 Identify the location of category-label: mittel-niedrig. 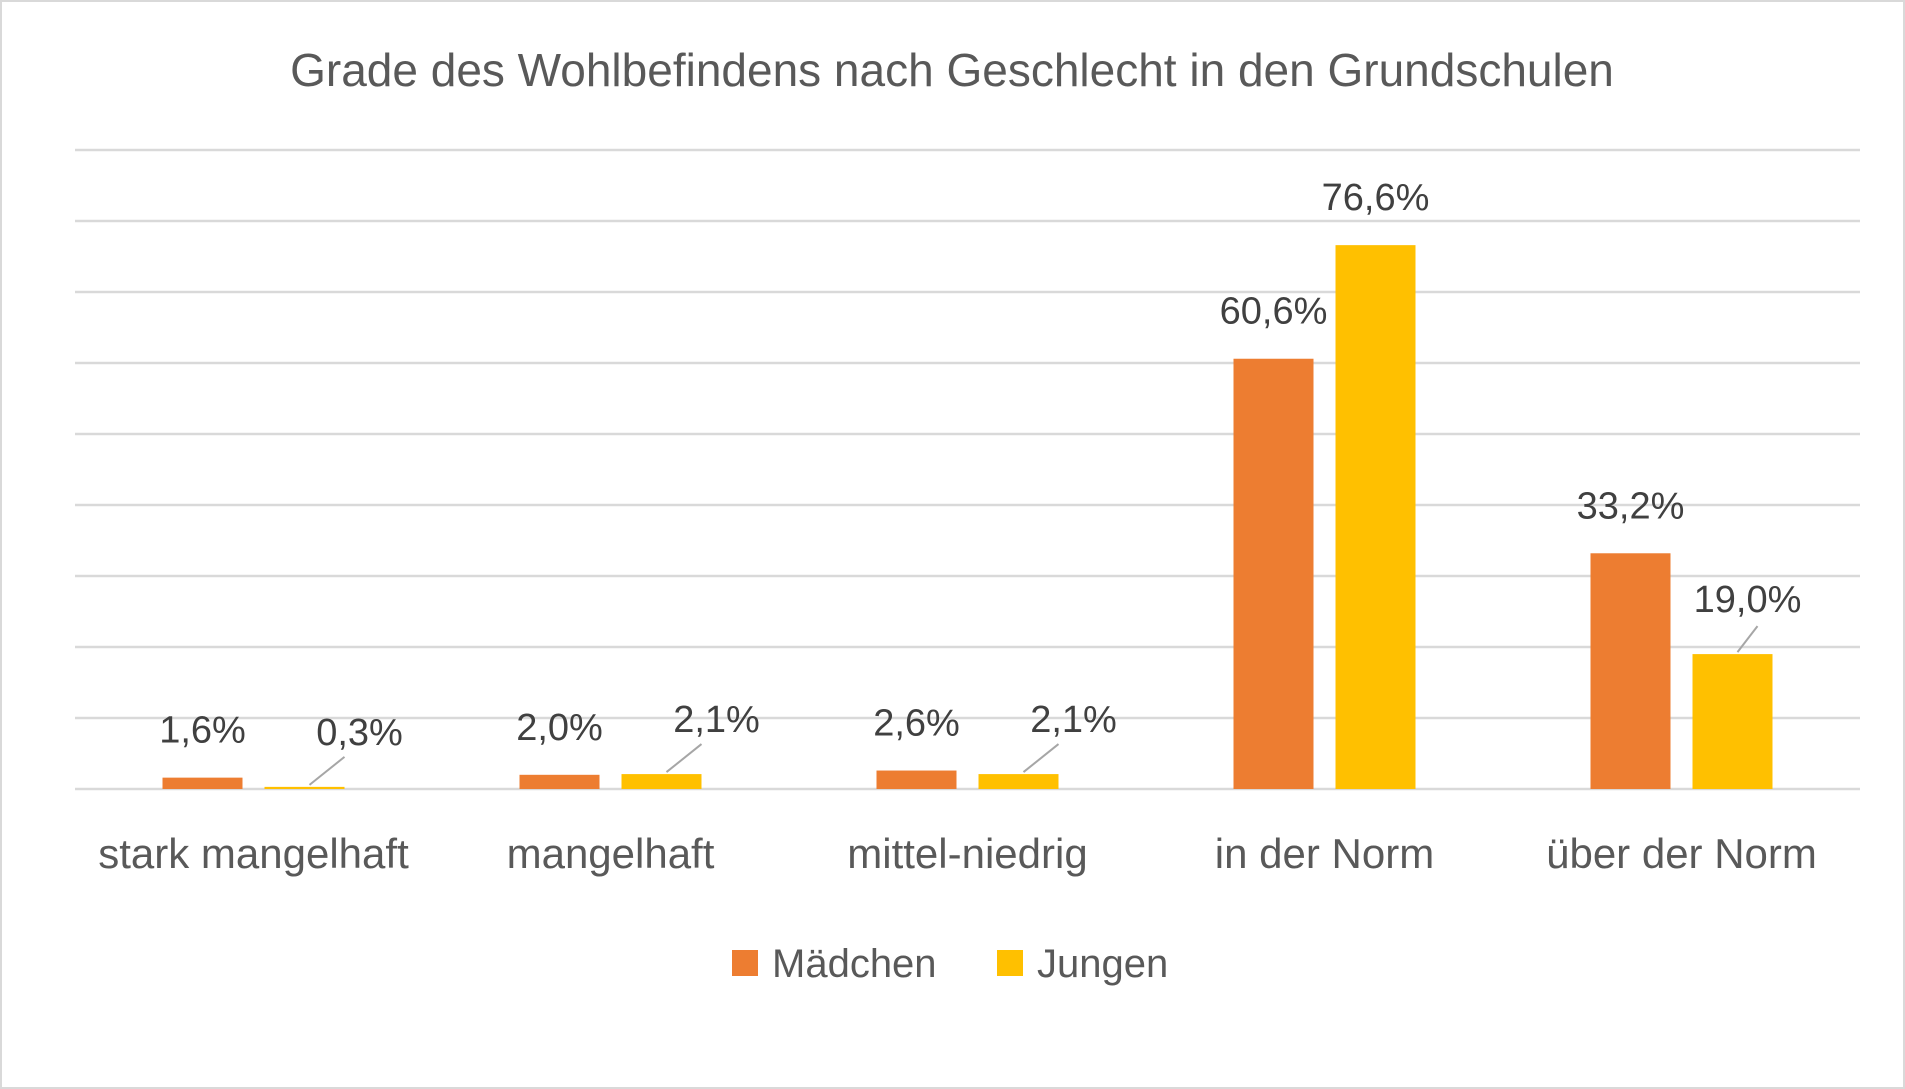
(967, 853).